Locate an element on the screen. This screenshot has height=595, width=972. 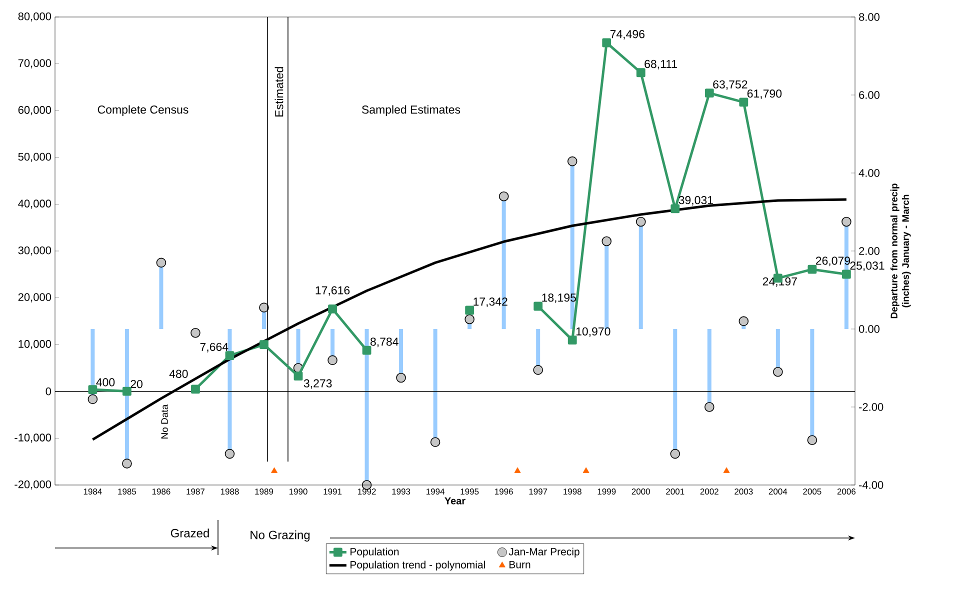
data-label: 18,195 is located at coordinates (559, 299).